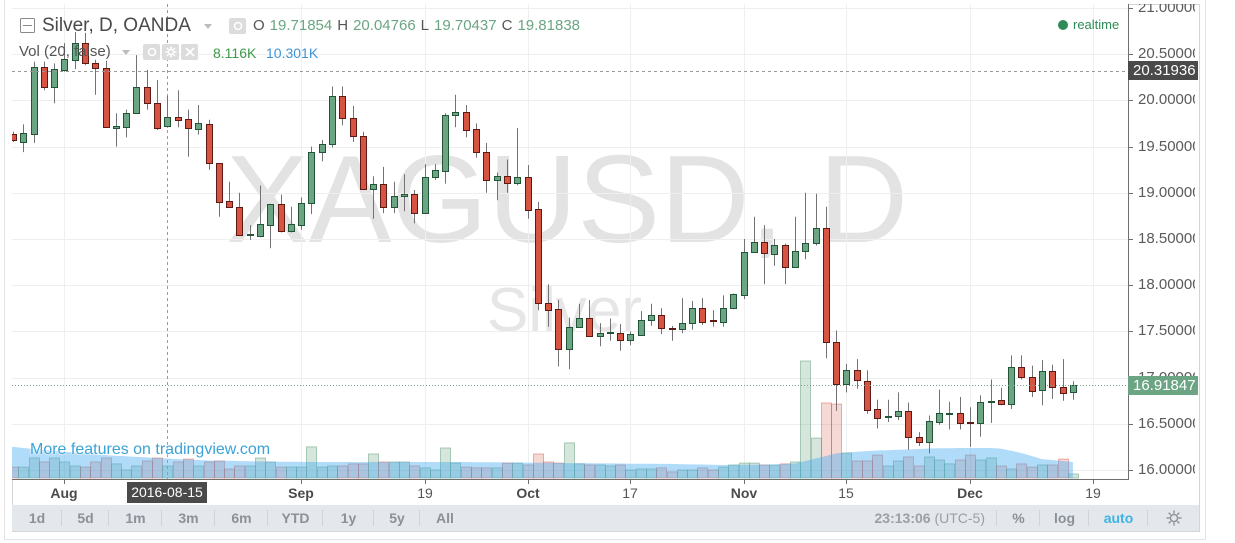 This screenshot has height=543, width=1235. I want to click on timezone-button: 23:13:06 (UTC-5), so click(929, 518).